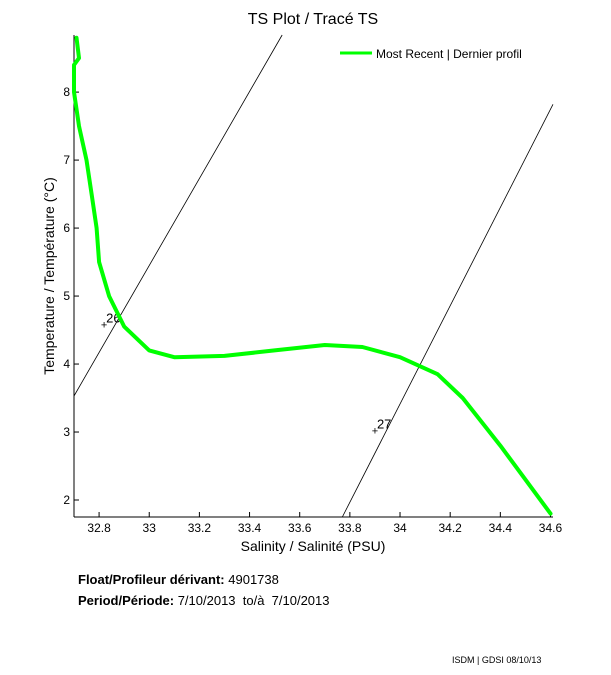 This screenshot has width=611, height=675. Describe the element at coordinates (384, 424) in the screenshot. I see `density-contour-label: 27` at that location.